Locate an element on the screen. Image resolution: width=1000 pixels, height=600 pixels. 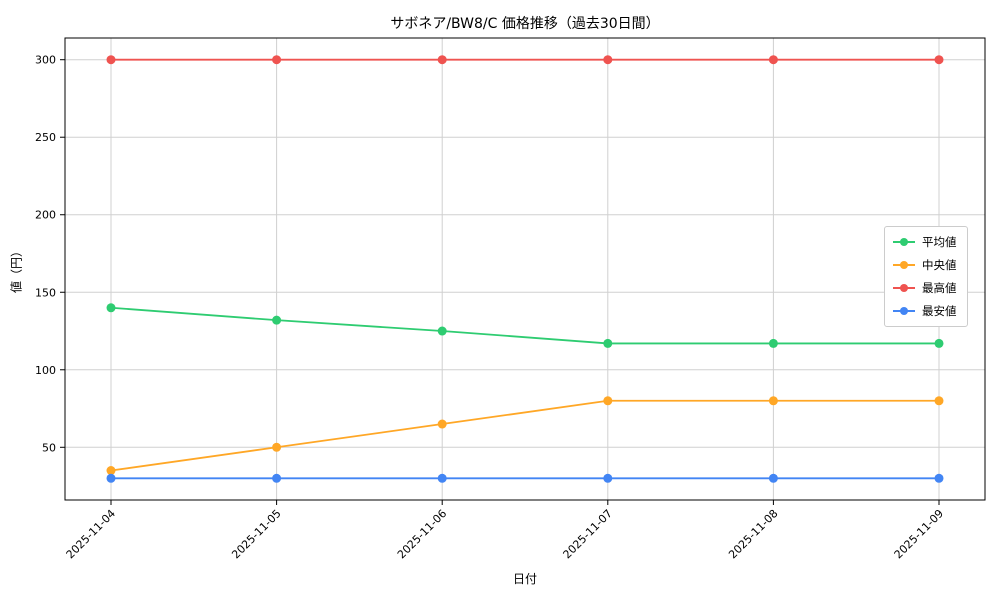
x-tick-label: 2025-11-06 is located at coordinates (422, 534).